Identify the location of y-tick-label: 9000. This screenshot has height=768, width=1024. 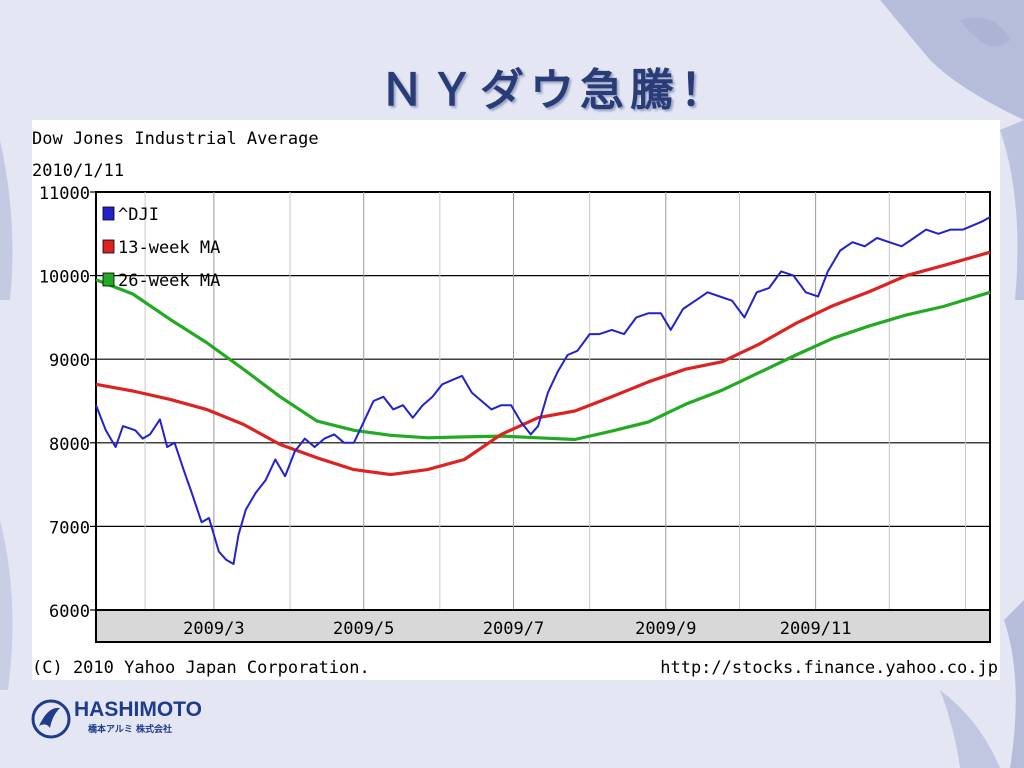
(69, 361).